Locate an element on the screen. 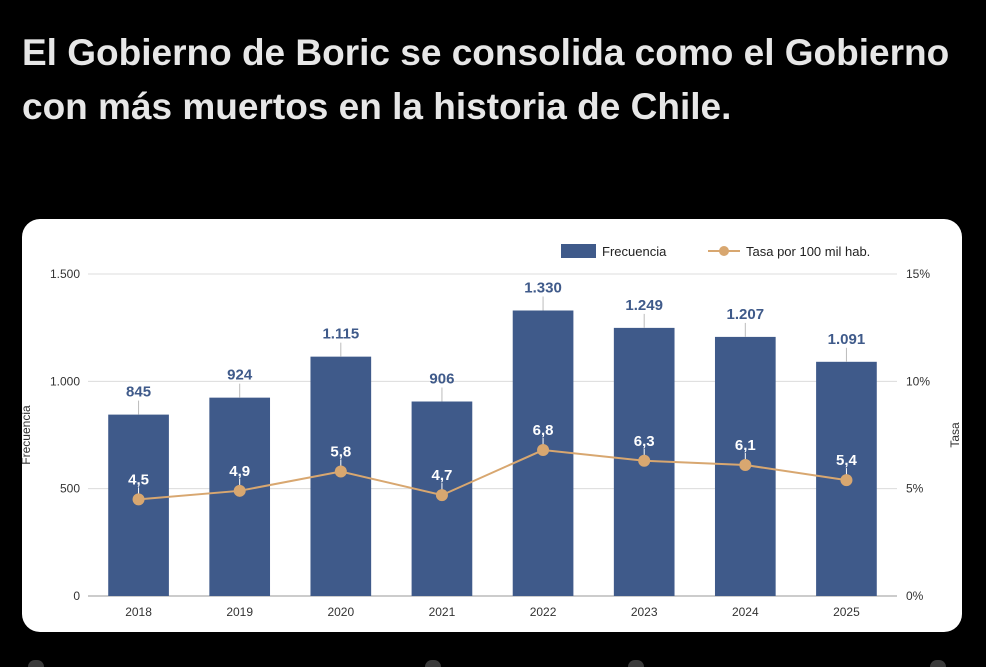 This screenshot has height=667, width=986. legend-line-label: Tasa por 100 mil hab. is located at coordinates (808, 251).